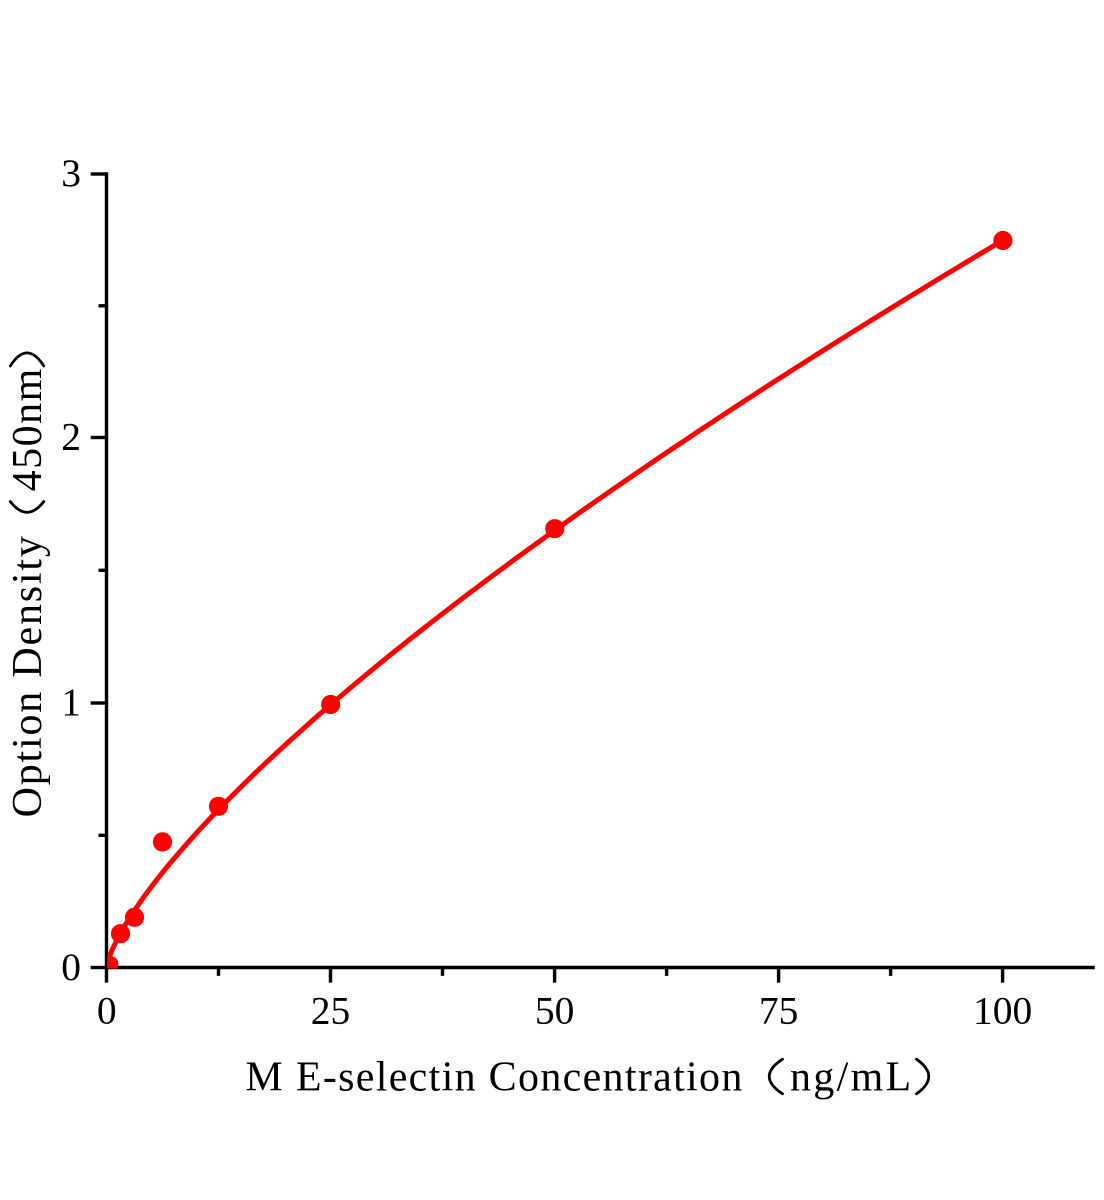 The height and width of the screenshot is (1200, 1104). What do you see at coordinates (331, 1010) in the screenshot?
I see `svg-text: 25` at bounding box center [331, 1010].